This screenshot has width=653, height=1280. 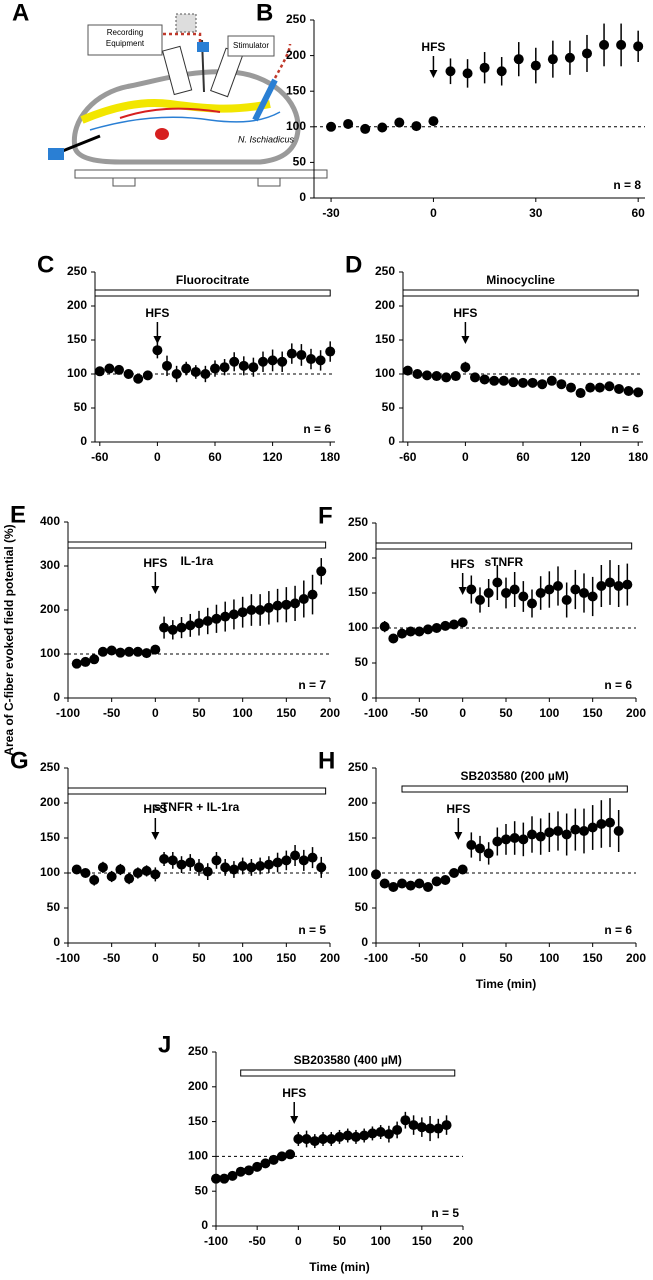 I want to click on treatment-label: SB203580 (400 µM), so click(x=348, y=1060).